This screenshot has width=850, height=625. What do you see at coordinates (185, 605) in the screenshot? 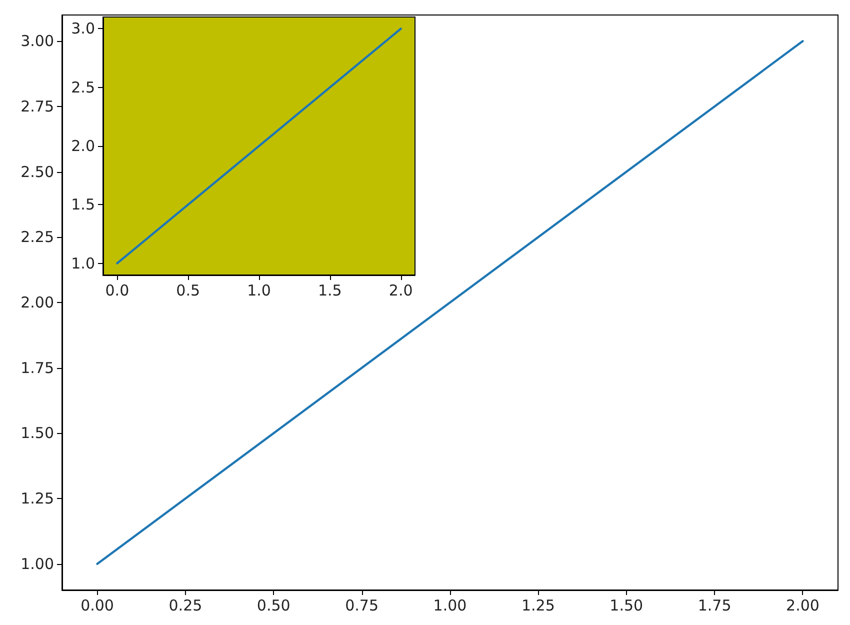
I see `x-tick-label: 0.25` at bounding box center [185, 605].